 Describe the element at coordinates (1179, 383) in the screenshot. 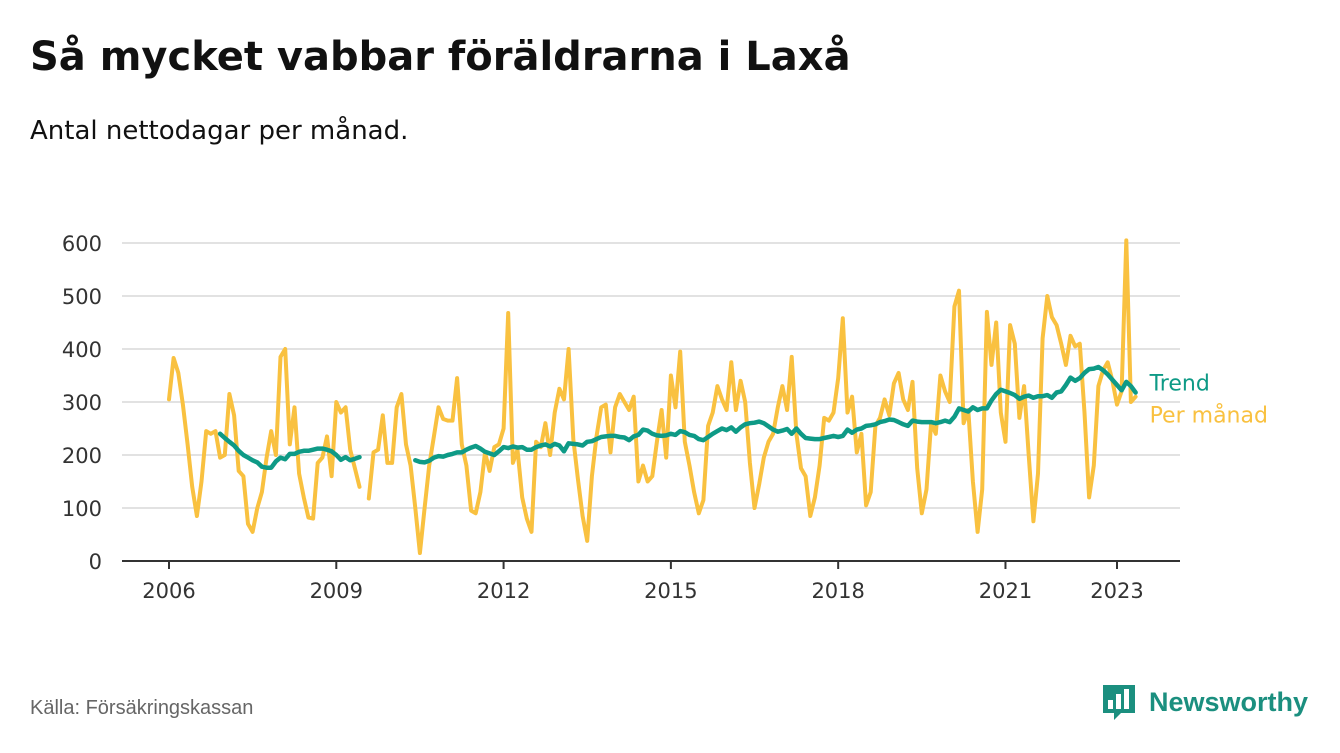

I see `series-label-trend: Trend` at that location.